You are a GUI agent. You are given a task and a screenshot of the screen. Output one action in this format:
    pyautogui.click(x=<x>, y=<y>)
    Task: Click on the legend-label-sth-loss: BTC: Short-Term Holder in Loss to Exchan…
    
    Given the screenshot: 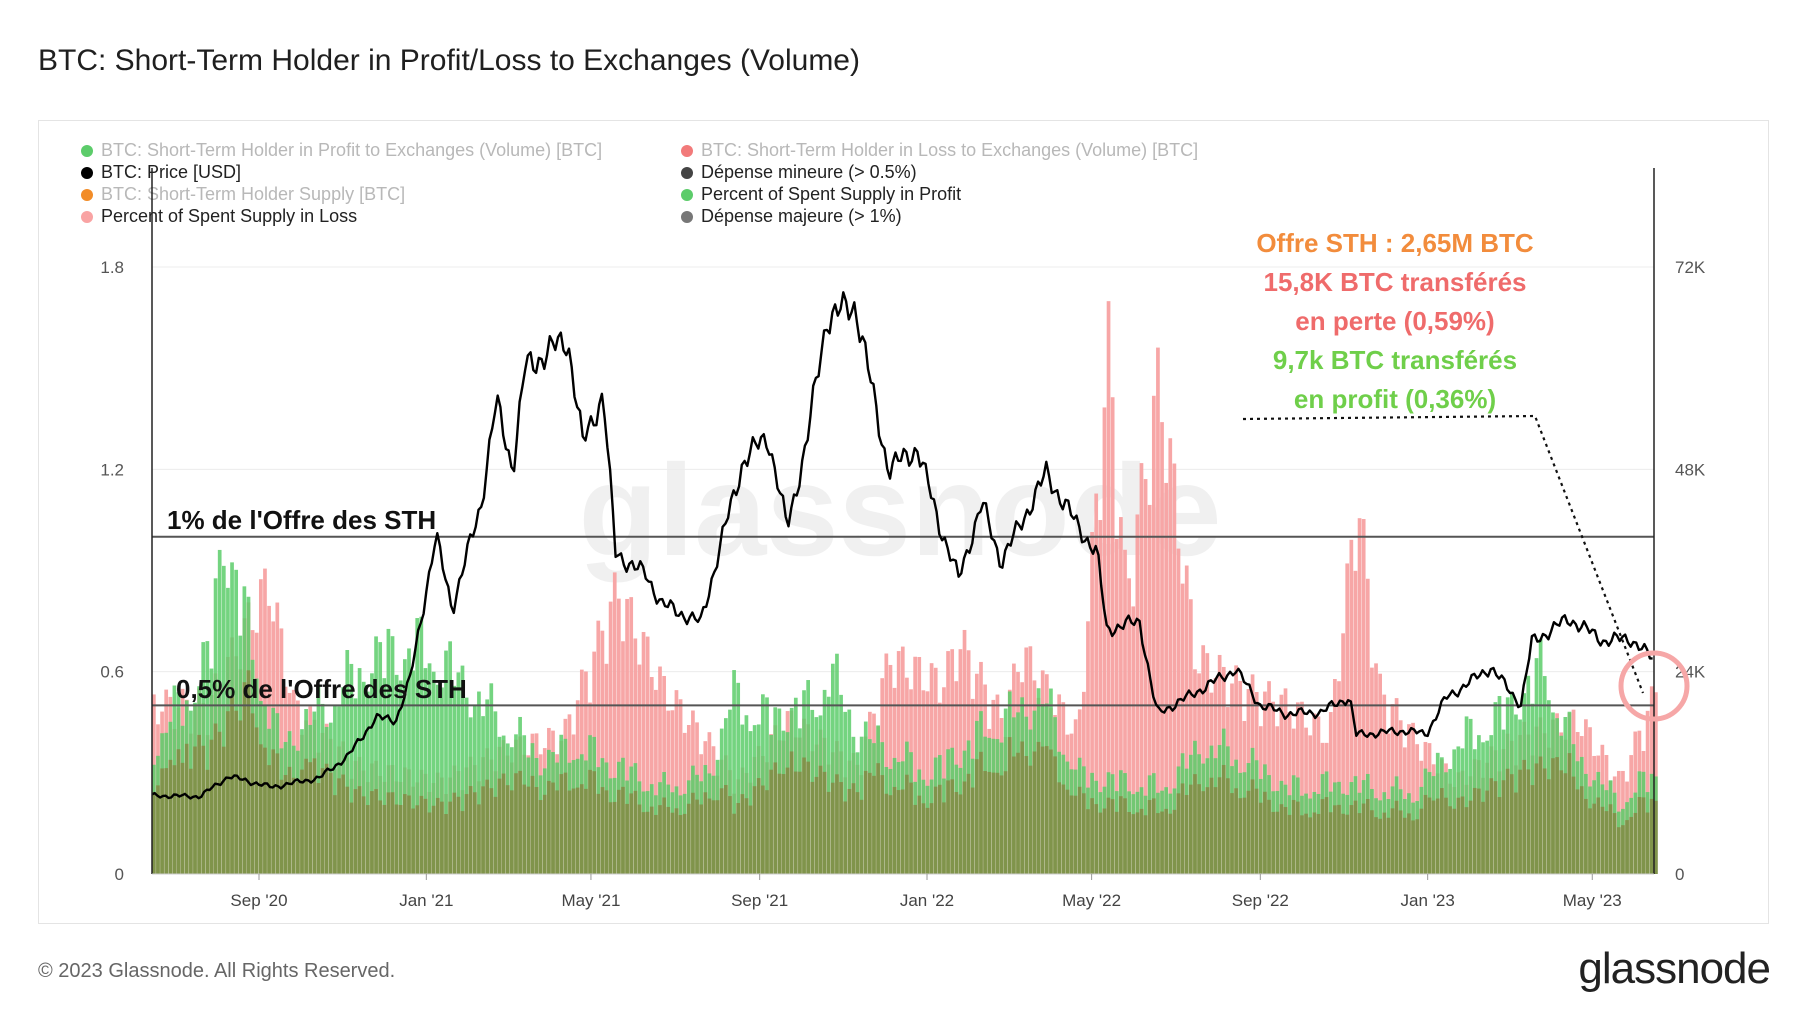 What is the action you would take?
    pyautogui.click(x=950, y=150)
    